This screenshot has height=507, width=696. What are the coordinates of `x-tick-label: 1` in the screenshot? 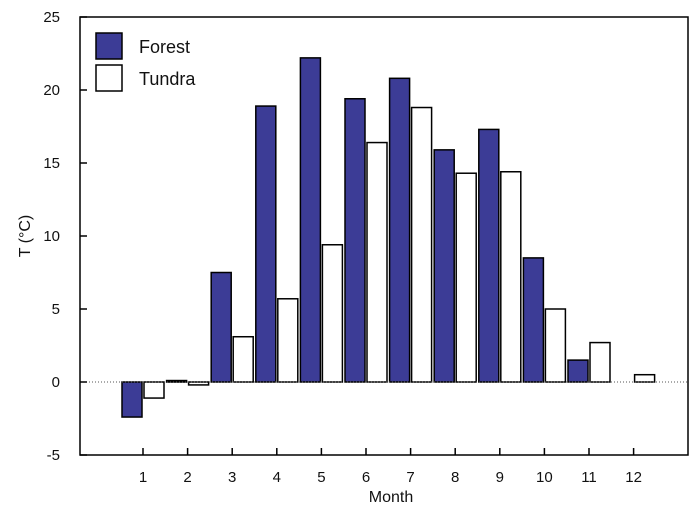 It's located at (143, 477).